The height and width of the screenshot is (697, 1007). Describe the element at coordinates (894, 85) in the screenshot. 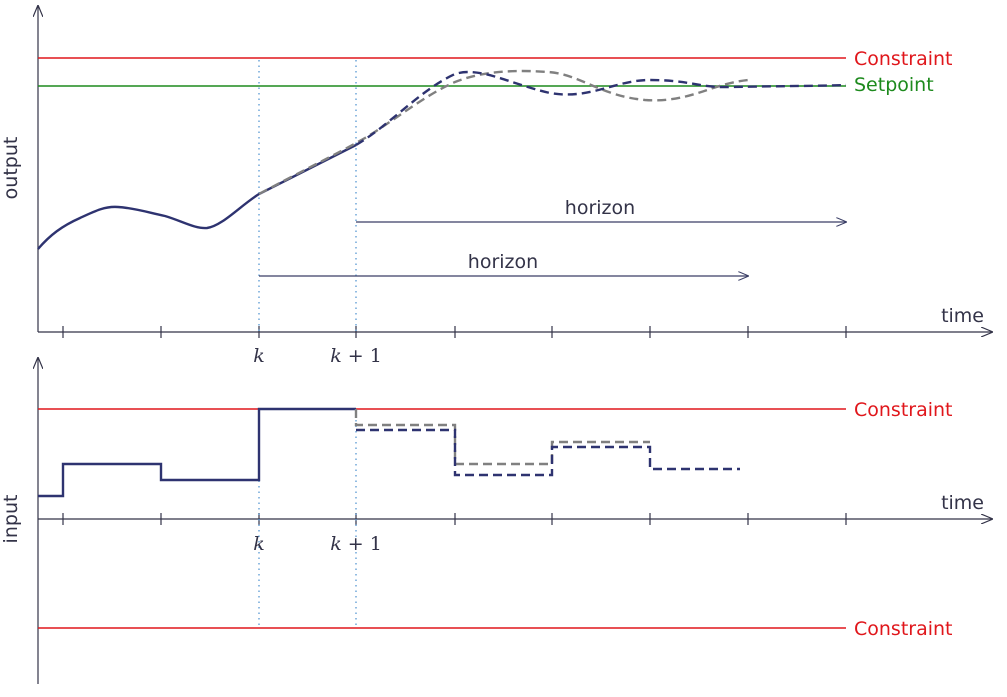

I see `setpoint-label: Setpoint` at that location.